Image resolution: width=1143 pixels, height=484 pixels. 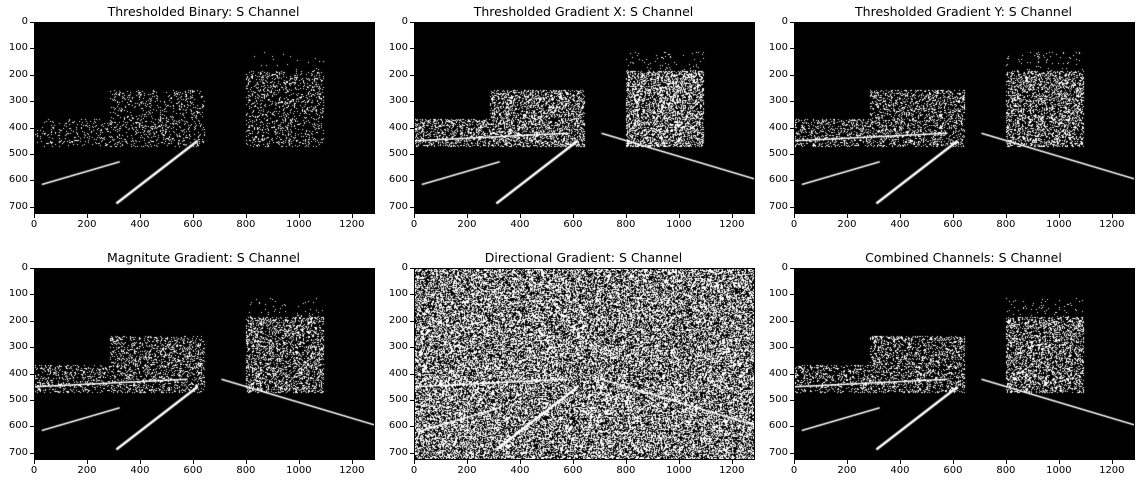 What do you see at coordinates (203, 257) in the screenshot?
I see `panel-title: Magnitute Gradient: S Channel` at bounding box center [203, 257].